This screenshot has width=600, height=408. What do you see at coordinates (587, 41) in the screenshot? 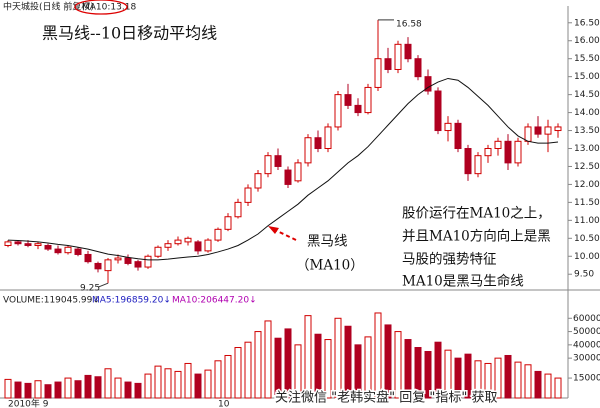
I see `y-tick-label: 16.00` at bounding box center [587, 41].